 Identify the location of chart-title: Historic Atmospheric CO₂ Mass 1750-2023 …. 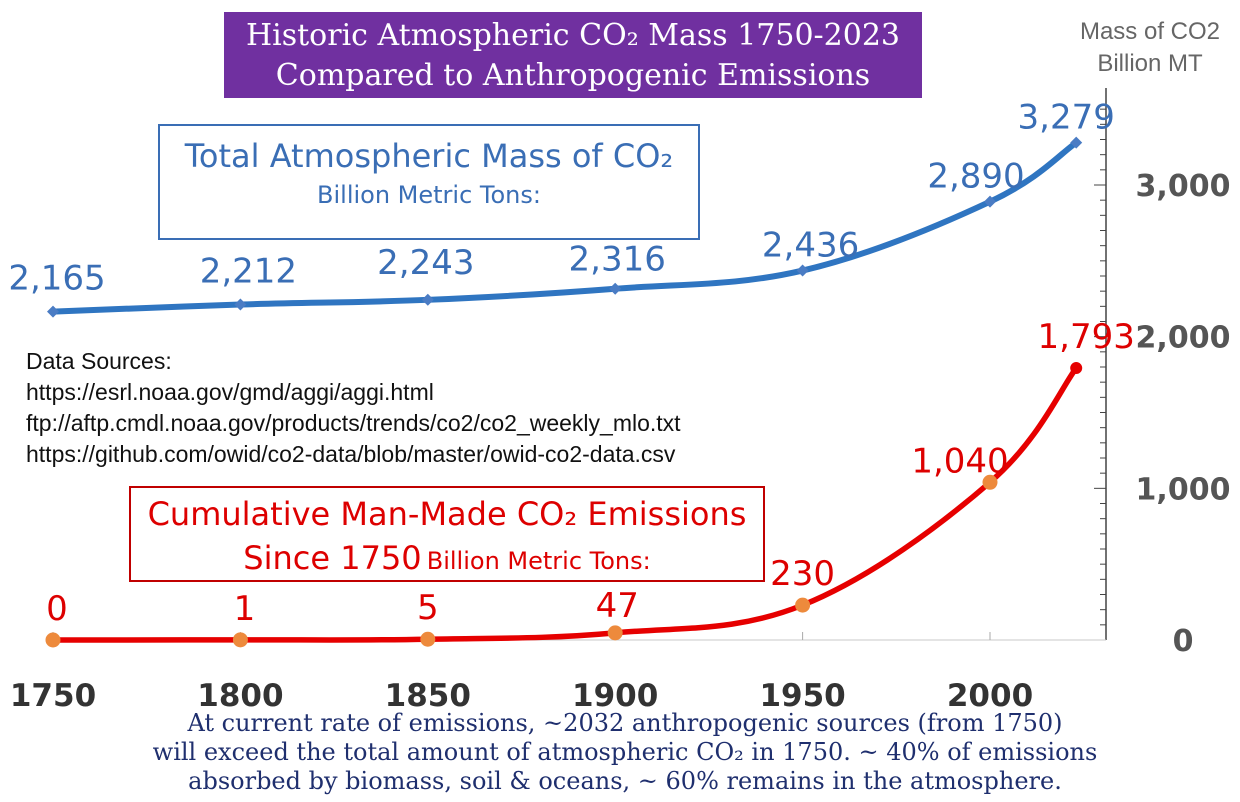
(573, 55).